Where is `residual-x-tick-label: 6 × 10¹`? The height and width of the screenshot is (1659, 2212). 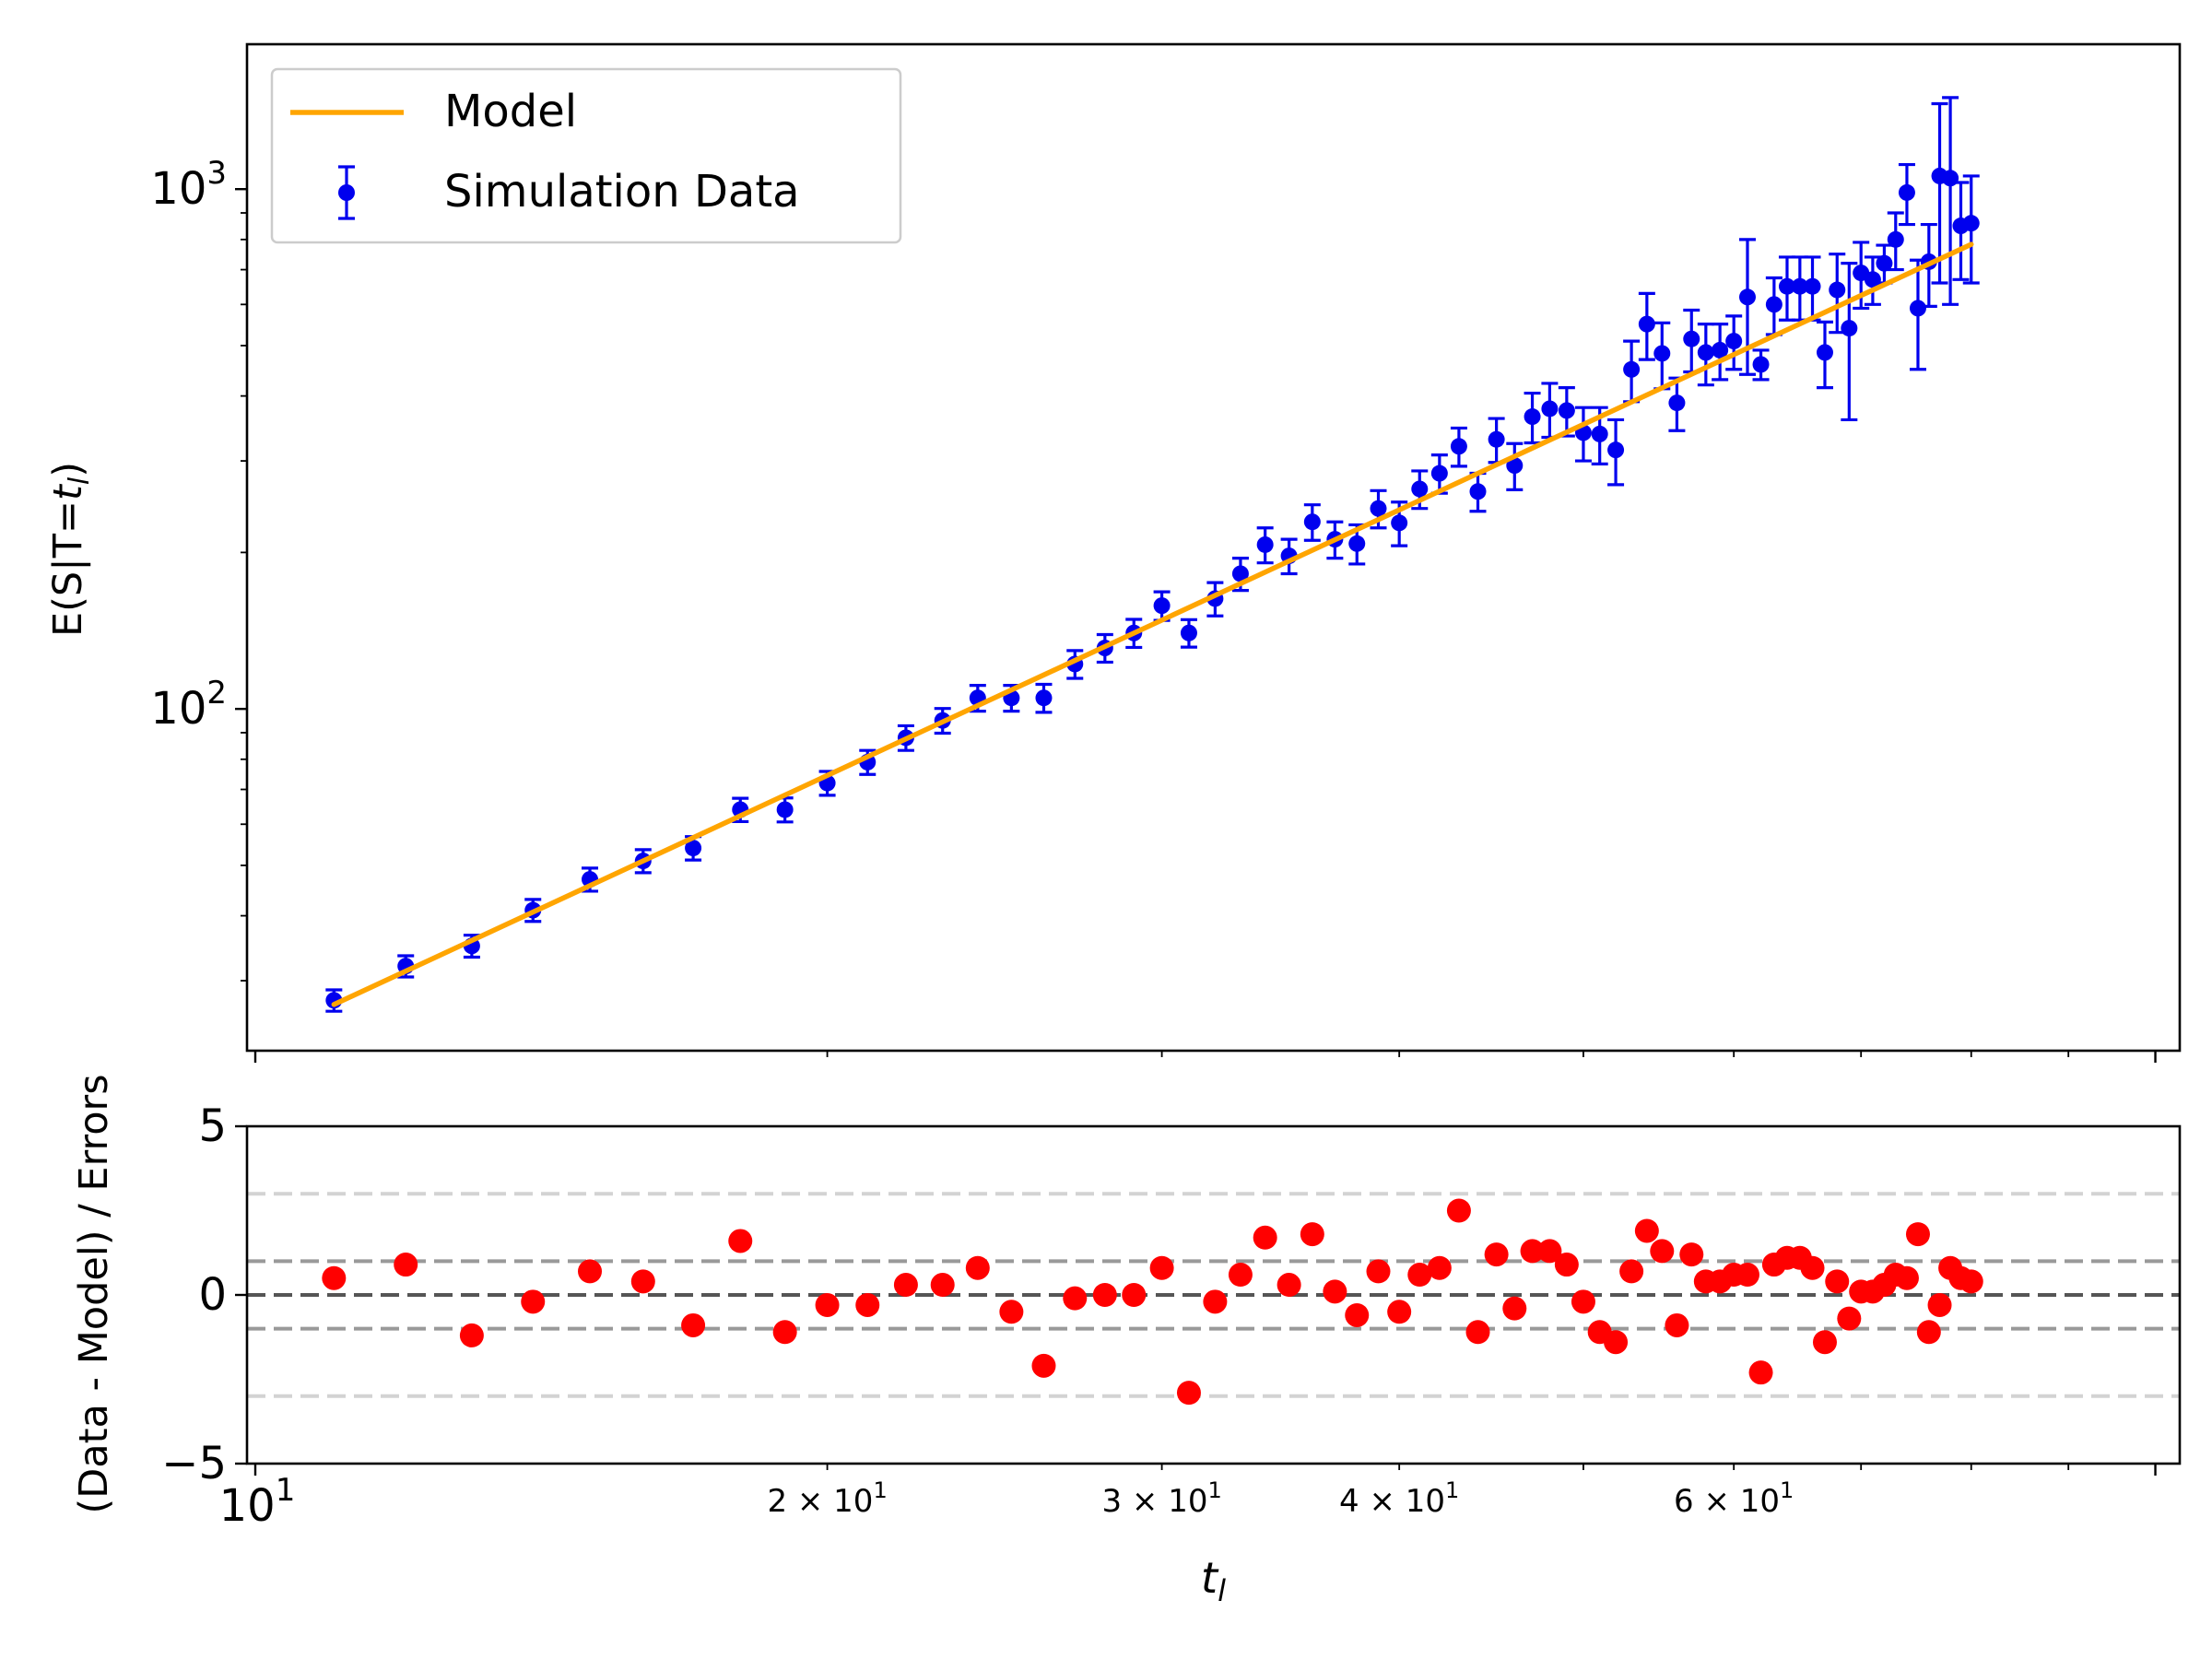 residual-x-tick-label: 6 × 10¹ is located at coordinates (1734, 1498).